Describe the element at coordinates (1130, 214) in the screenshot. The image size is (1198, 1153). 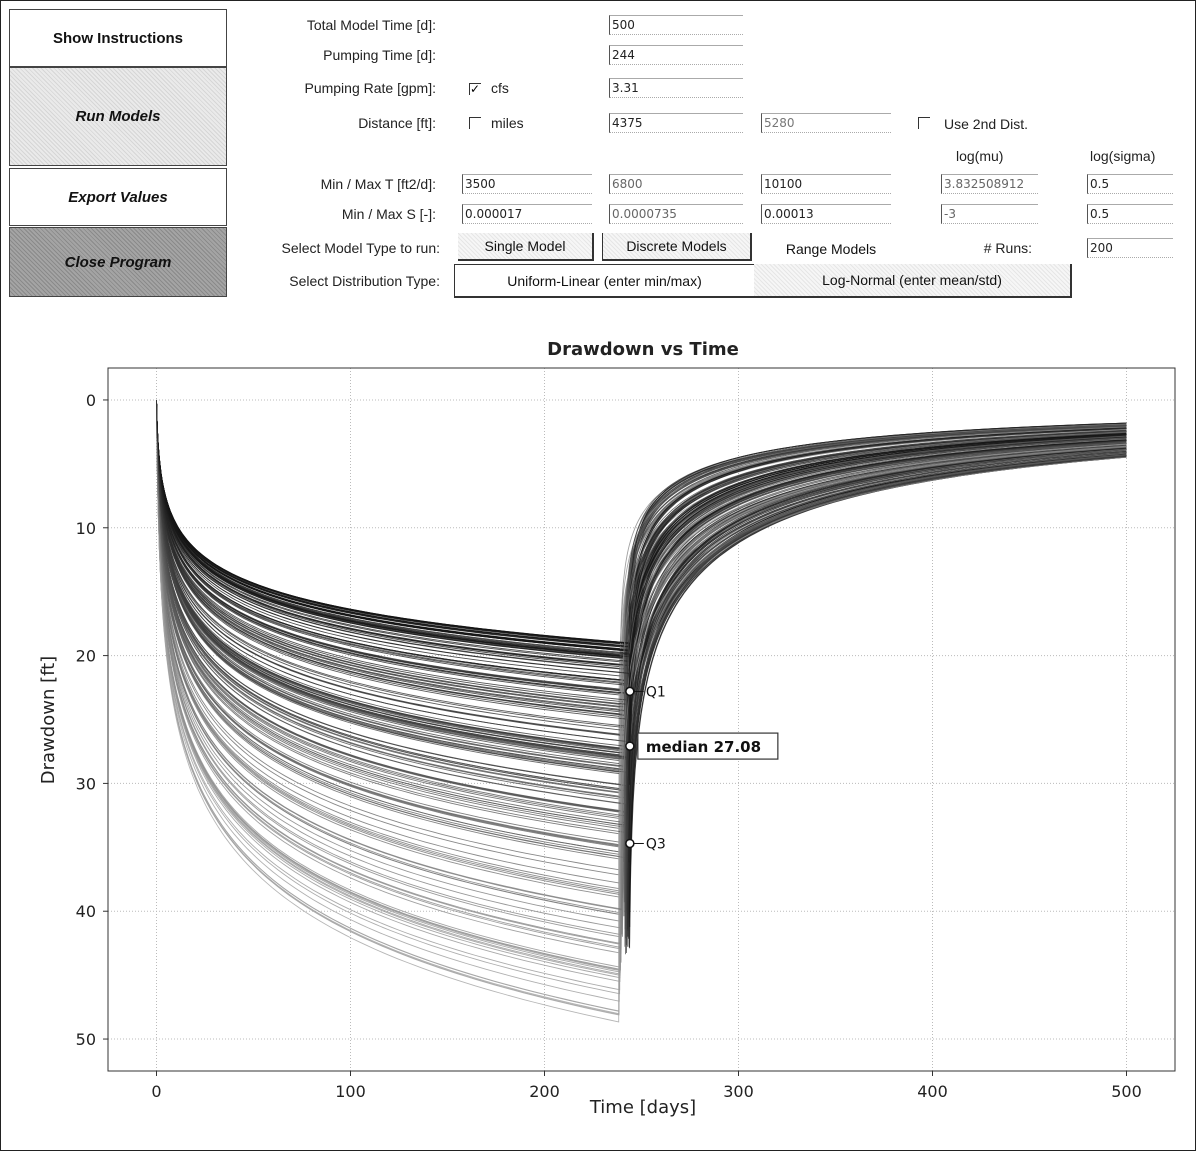
I see `s-log-sigma-input: 0.5` at that location.